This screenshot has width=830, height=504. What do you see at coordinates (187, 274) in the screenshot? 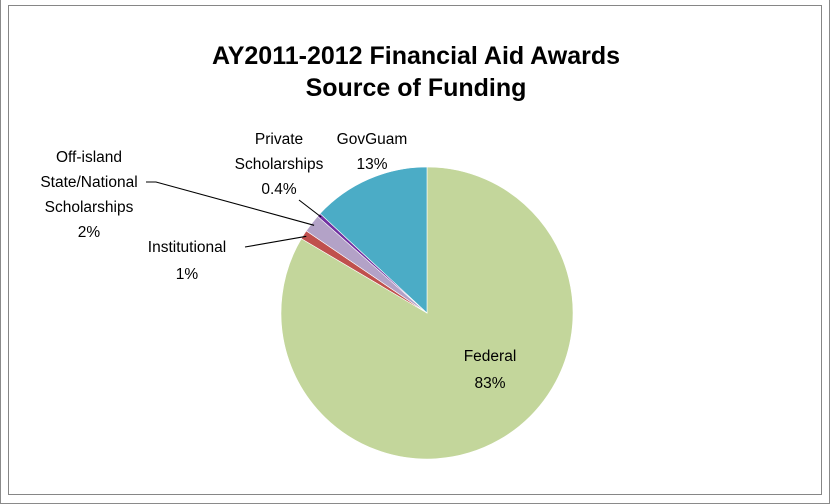
I see `slice-label-institutional-value: 1%` at bounding box center [187, 274].